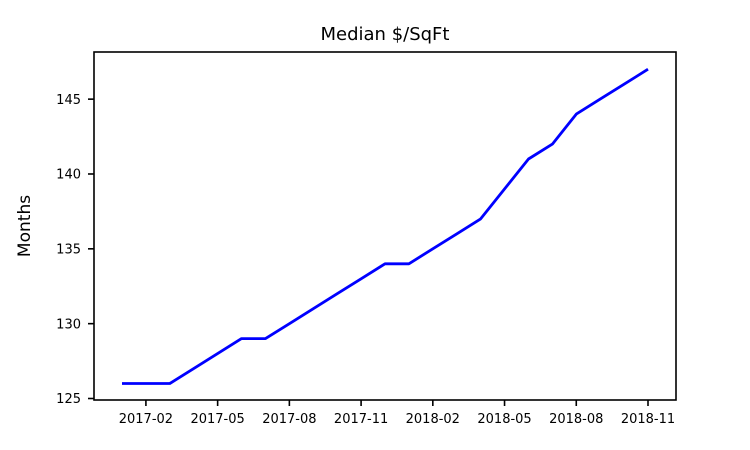 The image size is (750, 450). What do you see at coordinates (68, 100) in the screenshot?
I see `y-tick-label: 145` at bounding box center [68, 100].